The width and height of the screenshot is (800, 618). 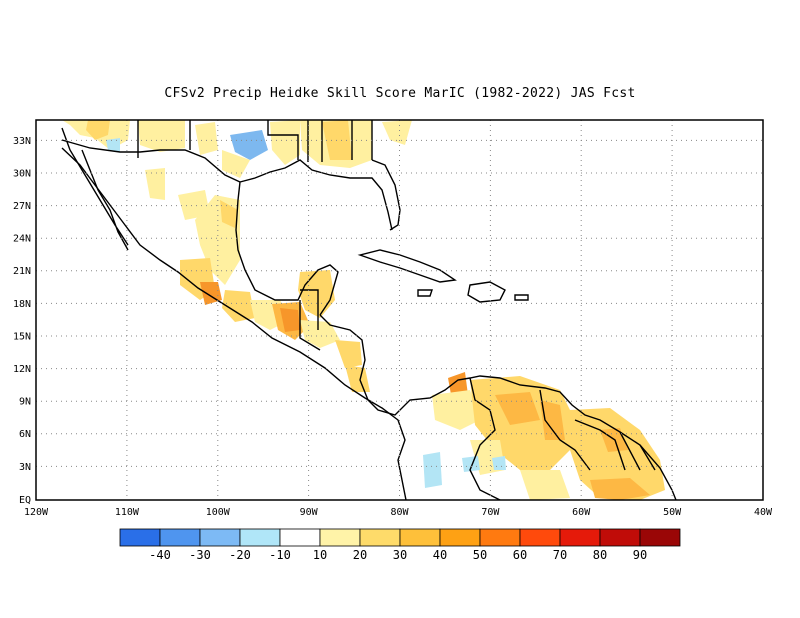 I want to click on coastline-baja, so click(x=95, y=189).